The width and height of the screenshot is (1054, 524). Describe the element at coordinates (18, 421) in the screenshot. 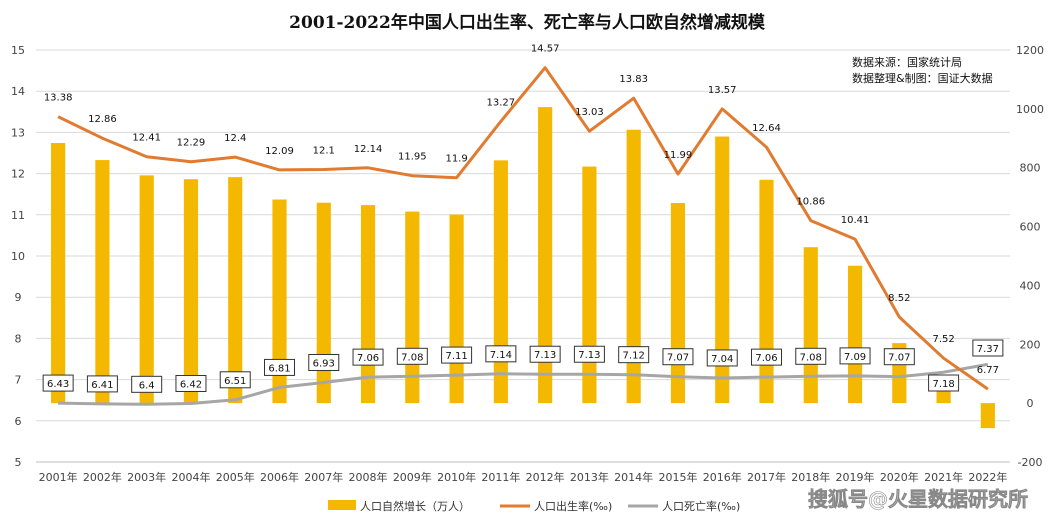

I see `y-left-tick-label: 6` at that location.